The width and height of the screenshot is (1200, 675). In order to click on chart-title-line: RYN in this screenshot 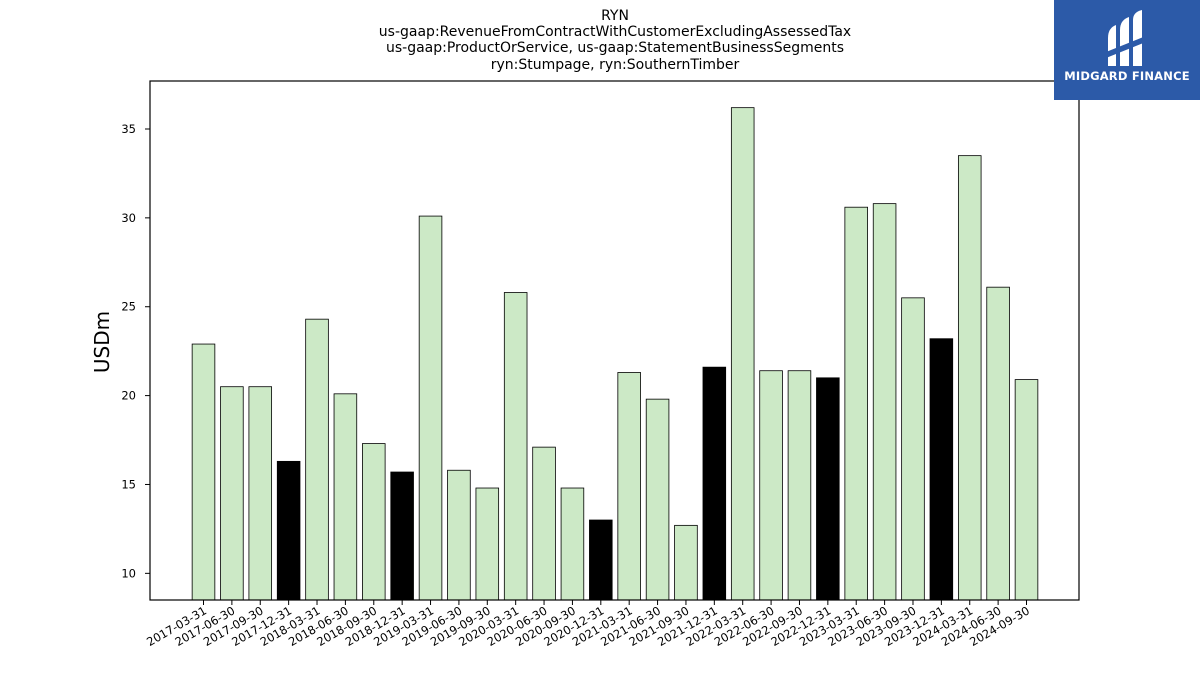, I will do `click(615, 16)`.